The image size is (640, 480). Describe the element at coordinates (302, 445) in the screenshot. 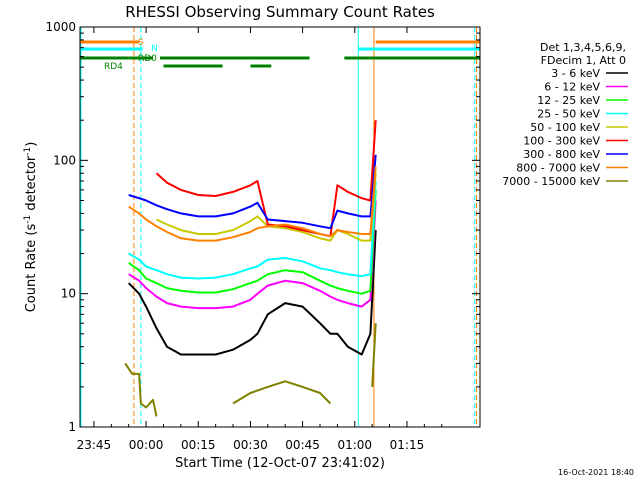

I see `x-tick-label-5: 00:45` at that location.